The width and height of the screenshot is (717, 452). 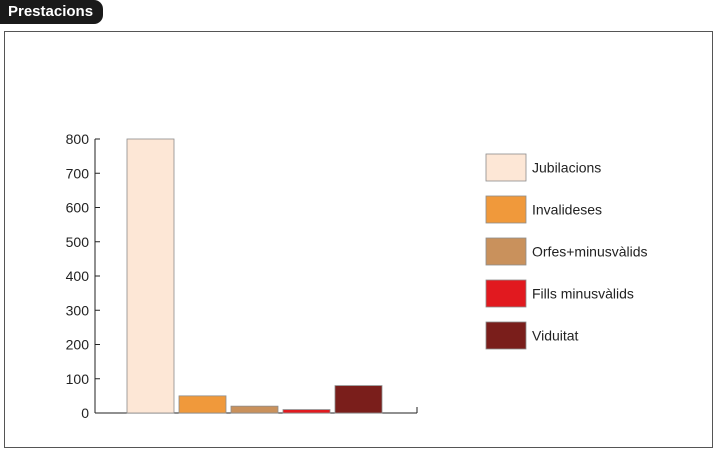 I want to click on legend-label-5: Viduitat, so click(x=555, y=336).